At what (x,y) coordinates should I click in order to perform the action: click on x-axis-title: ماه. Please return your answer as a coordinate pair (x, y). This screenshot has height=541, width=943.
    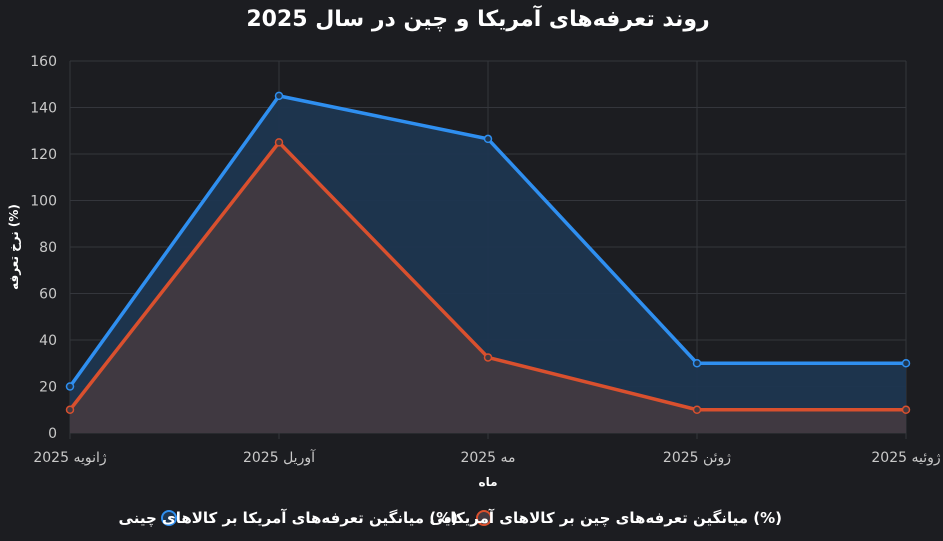
    Looking at the image, I should click on (487, 482).